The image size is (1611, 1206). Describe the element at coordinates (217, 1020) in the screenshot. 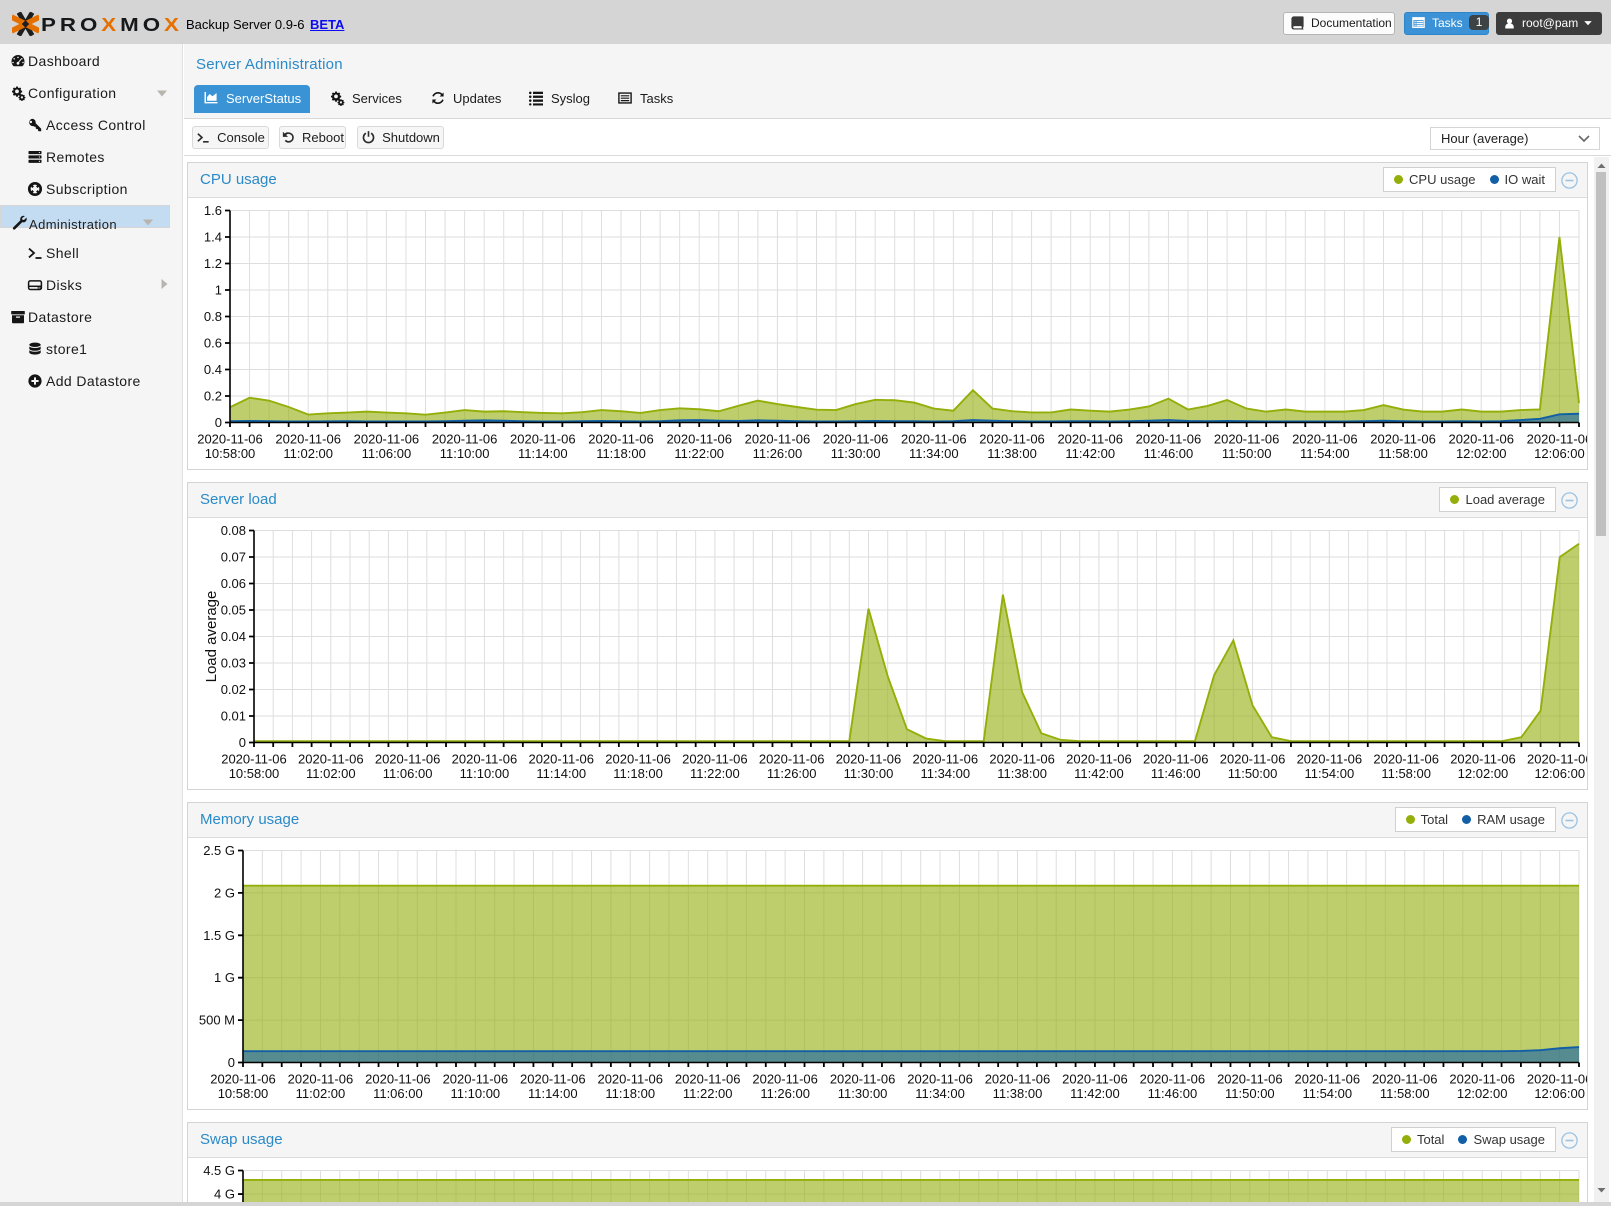

I see `svg-text: 500 M` at that location.